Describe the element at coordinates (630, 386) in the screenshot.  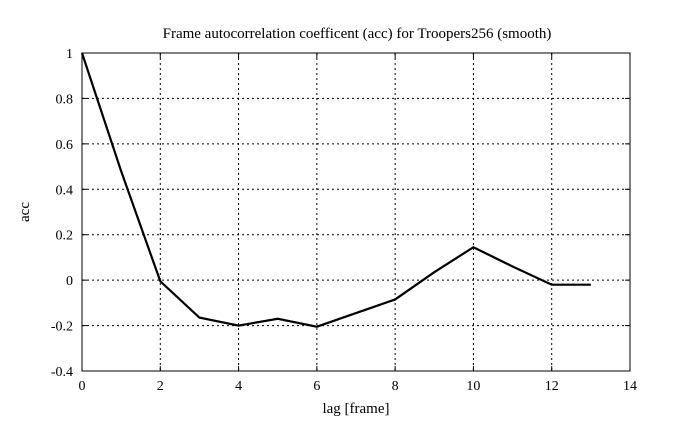
I see `x-tick-label: 14` at that location.